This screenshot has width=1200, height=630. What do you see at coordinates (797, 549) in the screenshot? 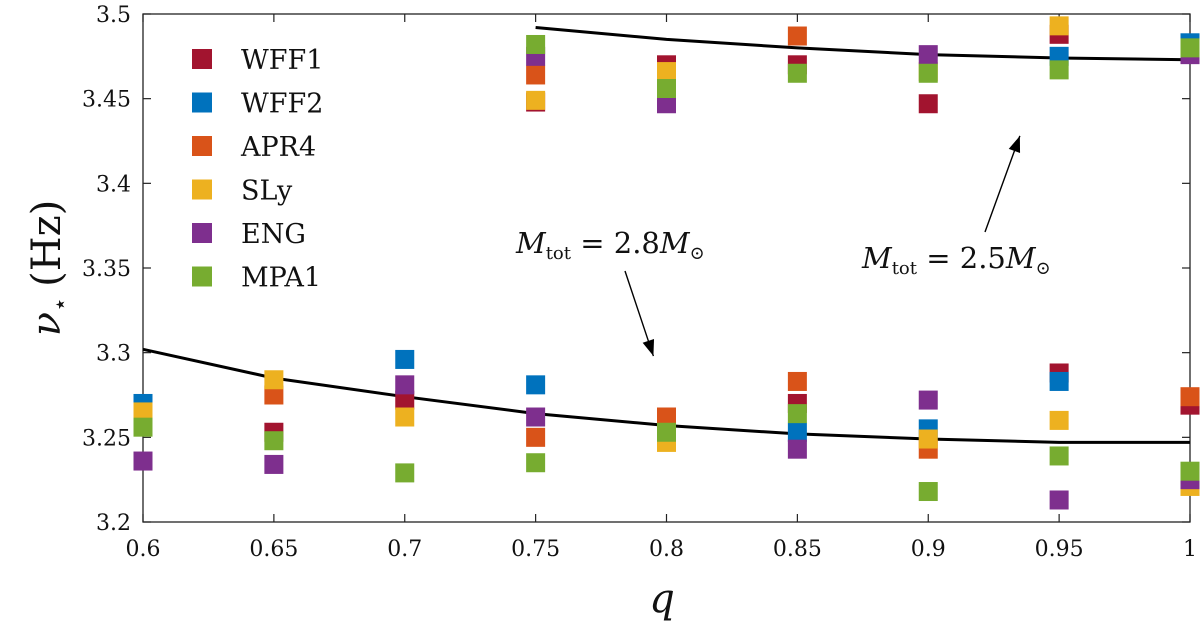
I see `x-tick-label: 0.85` at bounding box center [797, 549].